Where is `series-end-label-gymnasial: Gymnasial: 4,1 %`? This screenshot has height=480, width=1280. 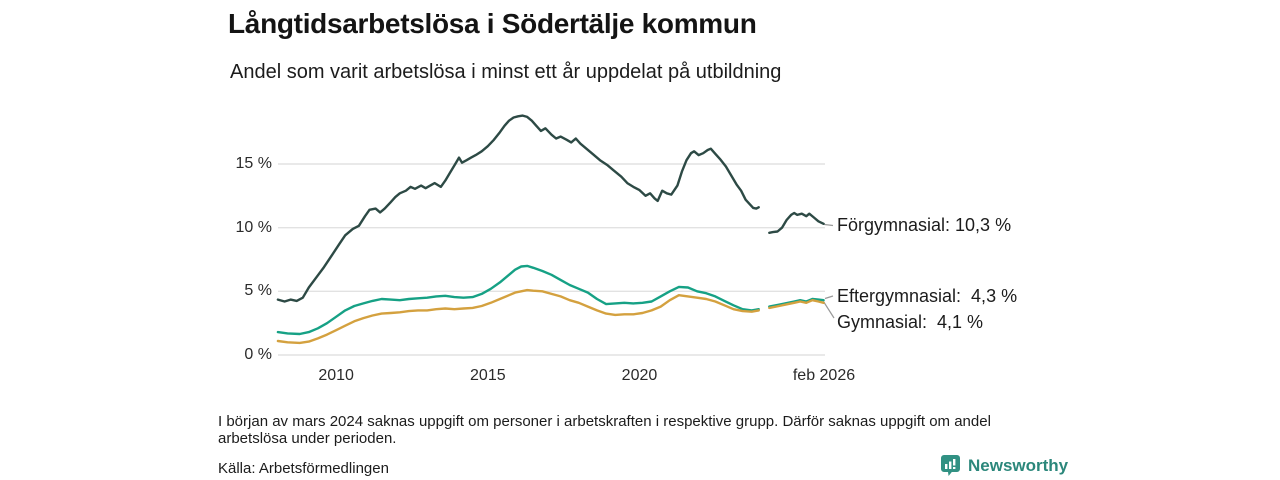
series-end-label-gymnasial: Gymnasial: 4,1 % is located at coordinates (910, 322).